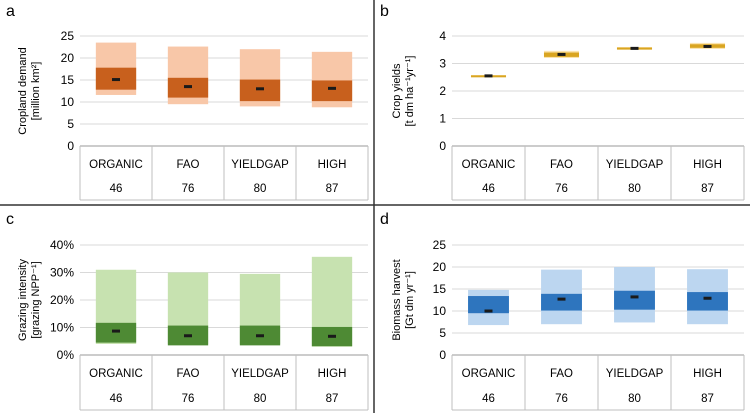 This screenshot has width=750, height=418. What do you see at coordinates (384, 11) in the screenshot?
I see `panel-letter: b` at bounding box center [384, 11].